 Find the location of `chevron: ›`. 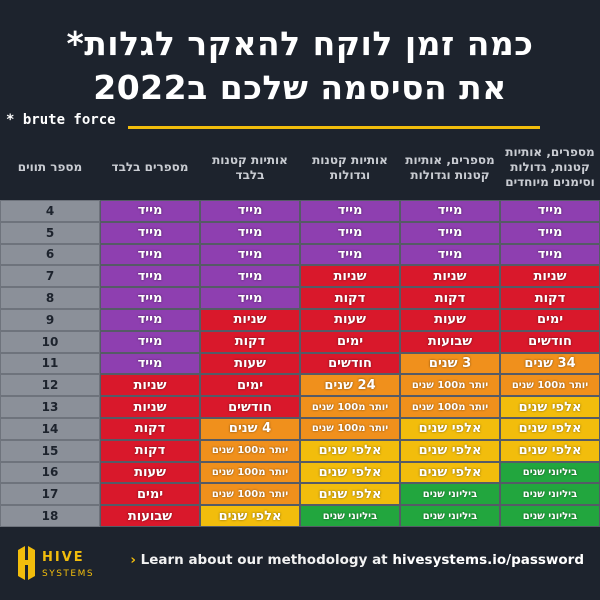

chevron: › is located at coordinates (133, 560).